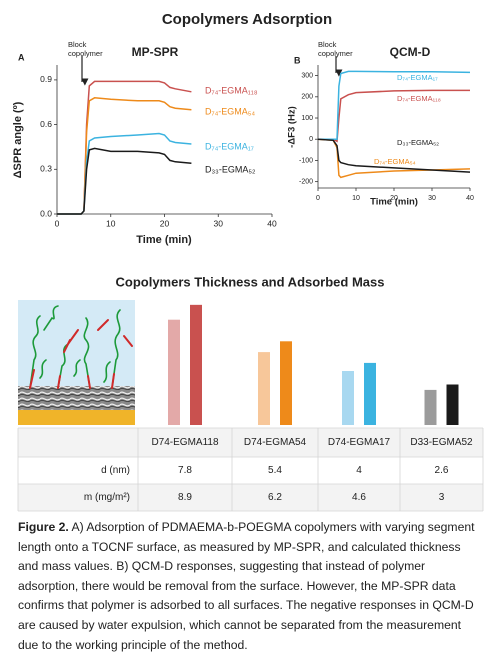 The image size is (495, 665). What do you see at coordinates (275, 497) in the screenshot?
I see `table-cell: 6.2` at bounding box center [275, 497].